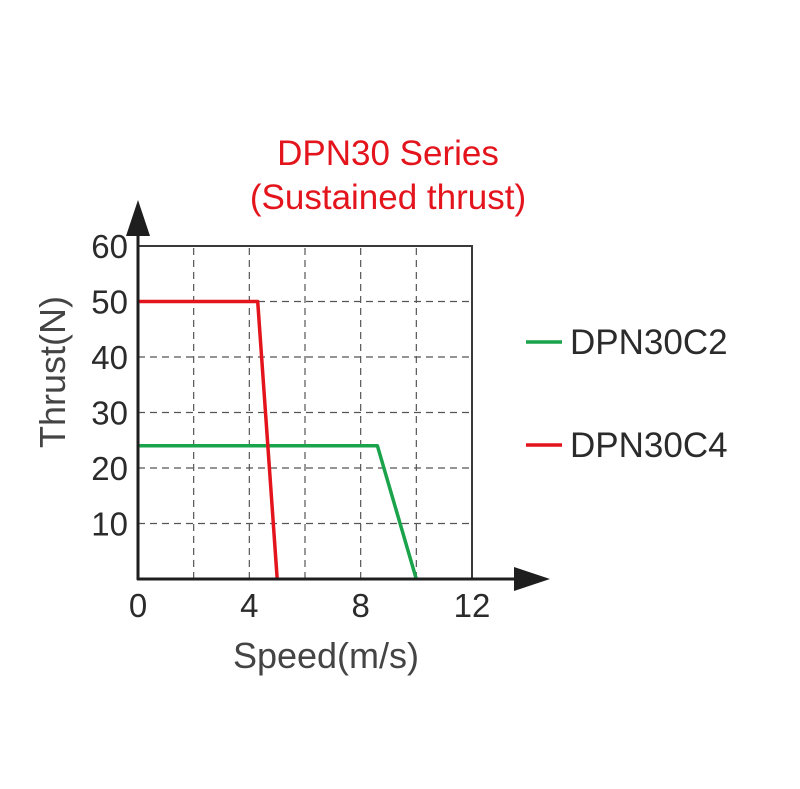 This screenshot has width=800, height=789. What do you see at coordinates (472, 605) in the screenshot?
I see `x-tick-label: 12` at bounding box center [472, 605].